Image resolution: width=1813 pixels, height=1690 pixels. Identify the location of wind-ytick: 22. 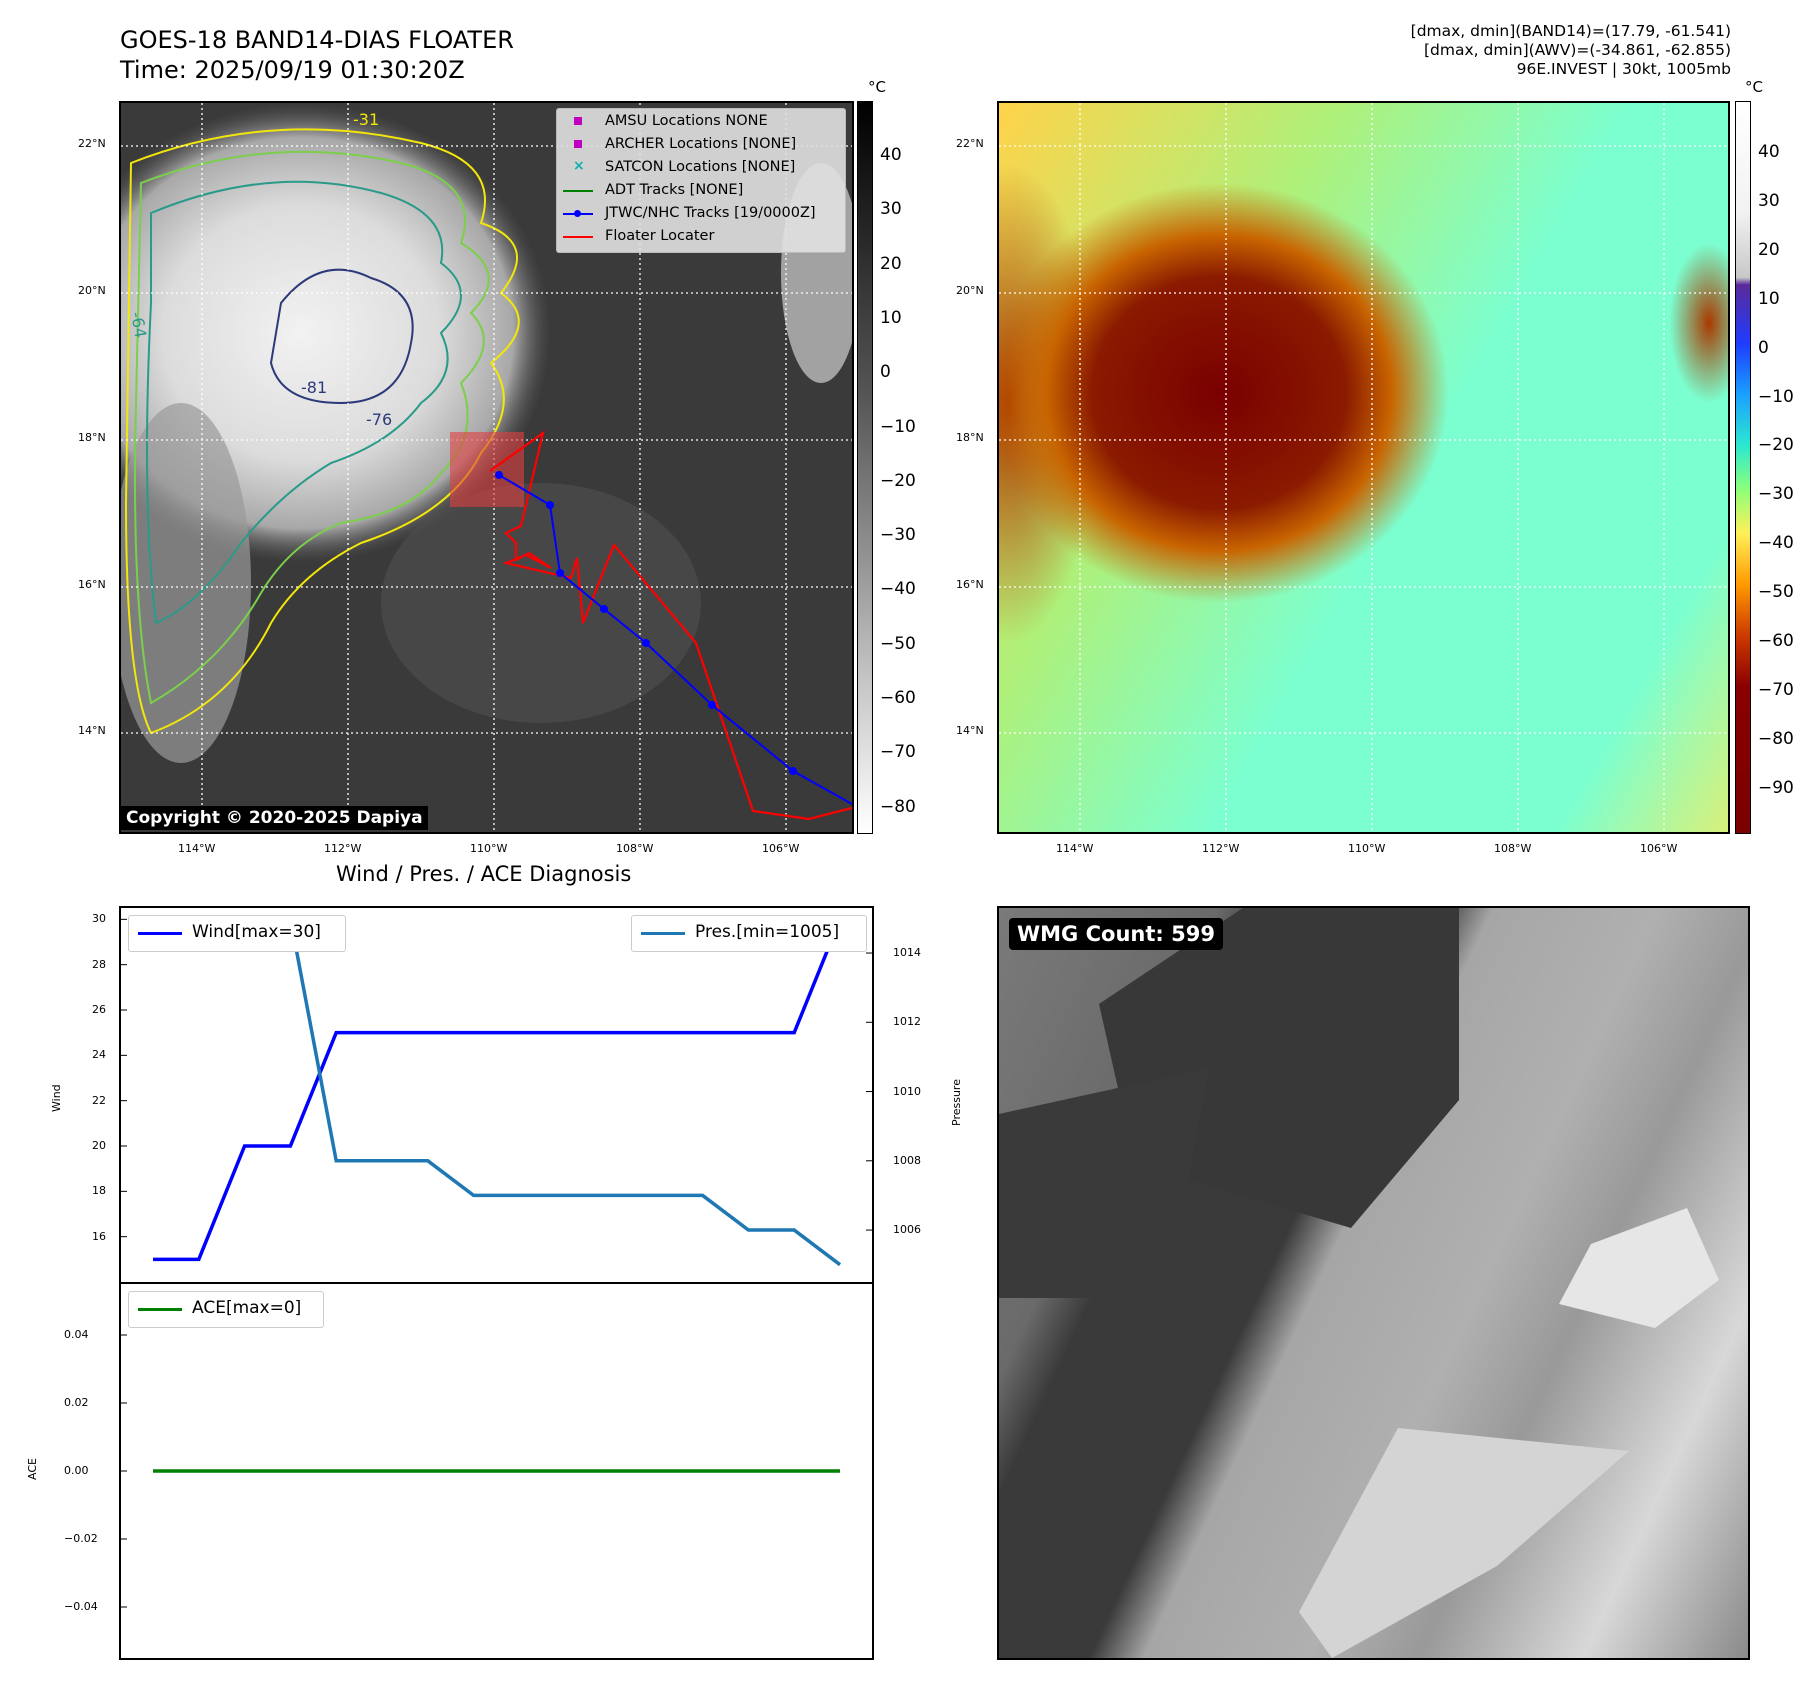
(99, 1100).